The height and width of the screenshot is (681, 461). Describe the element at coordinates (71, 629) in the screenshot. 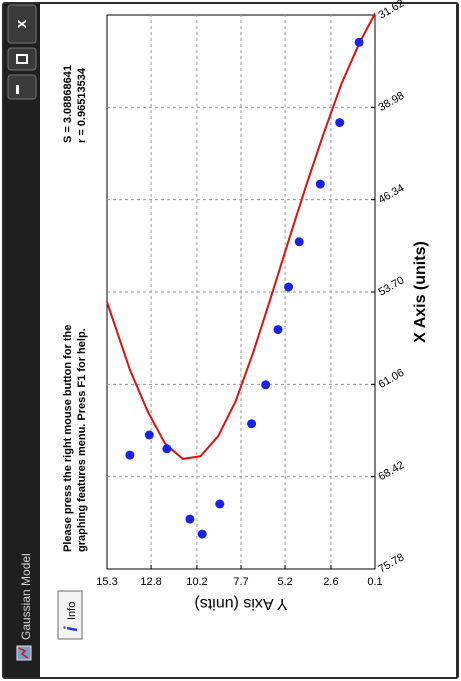

I see `info-icon: i` at that location.